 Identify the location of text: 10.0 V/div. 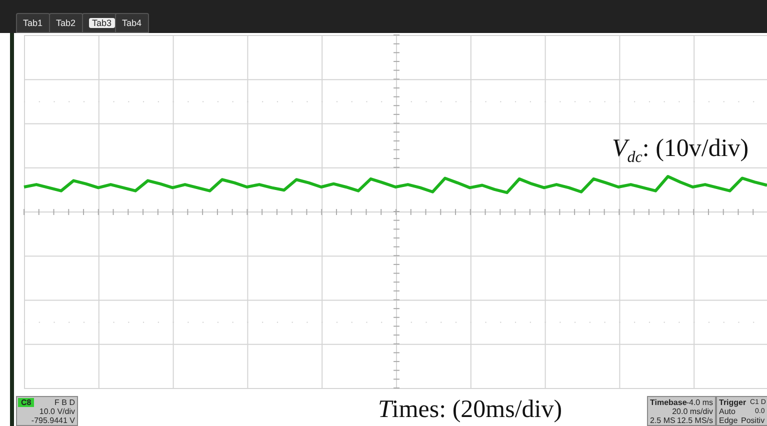
(57, 411).